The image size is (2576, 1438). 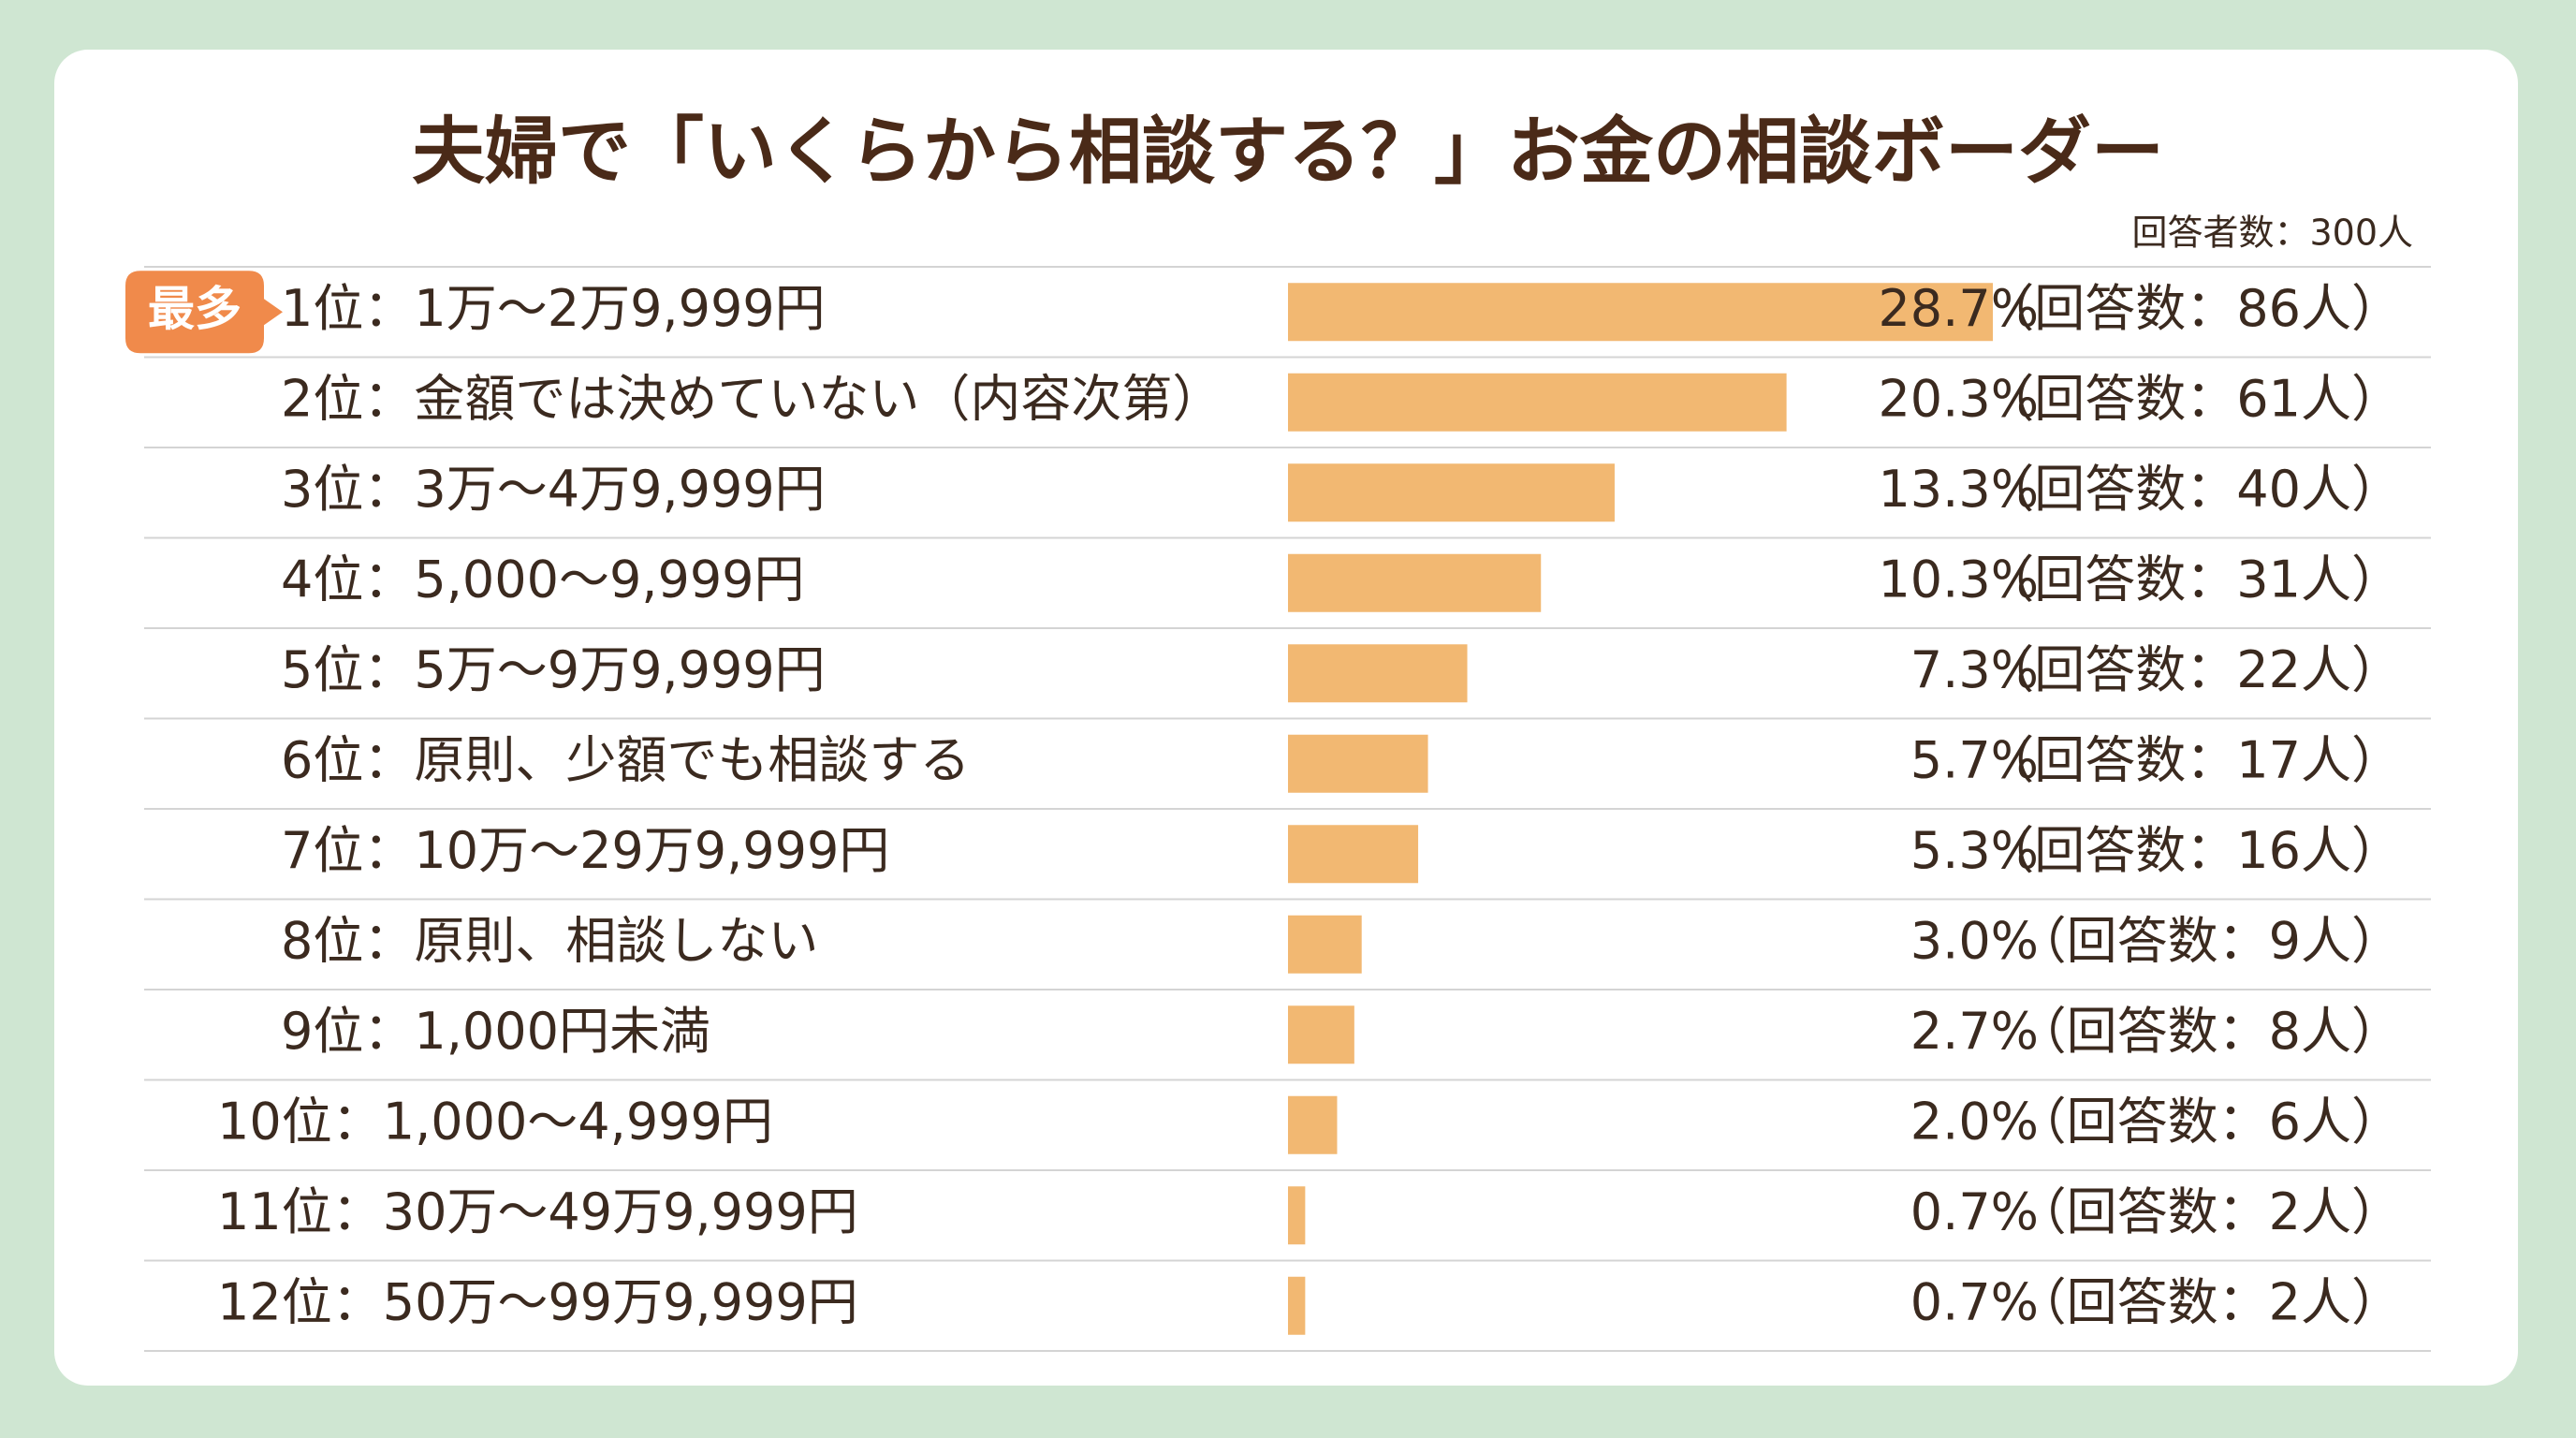 I want to click on category-label: 1位：1万〜2万9,999円, so click(x=553, y=308).